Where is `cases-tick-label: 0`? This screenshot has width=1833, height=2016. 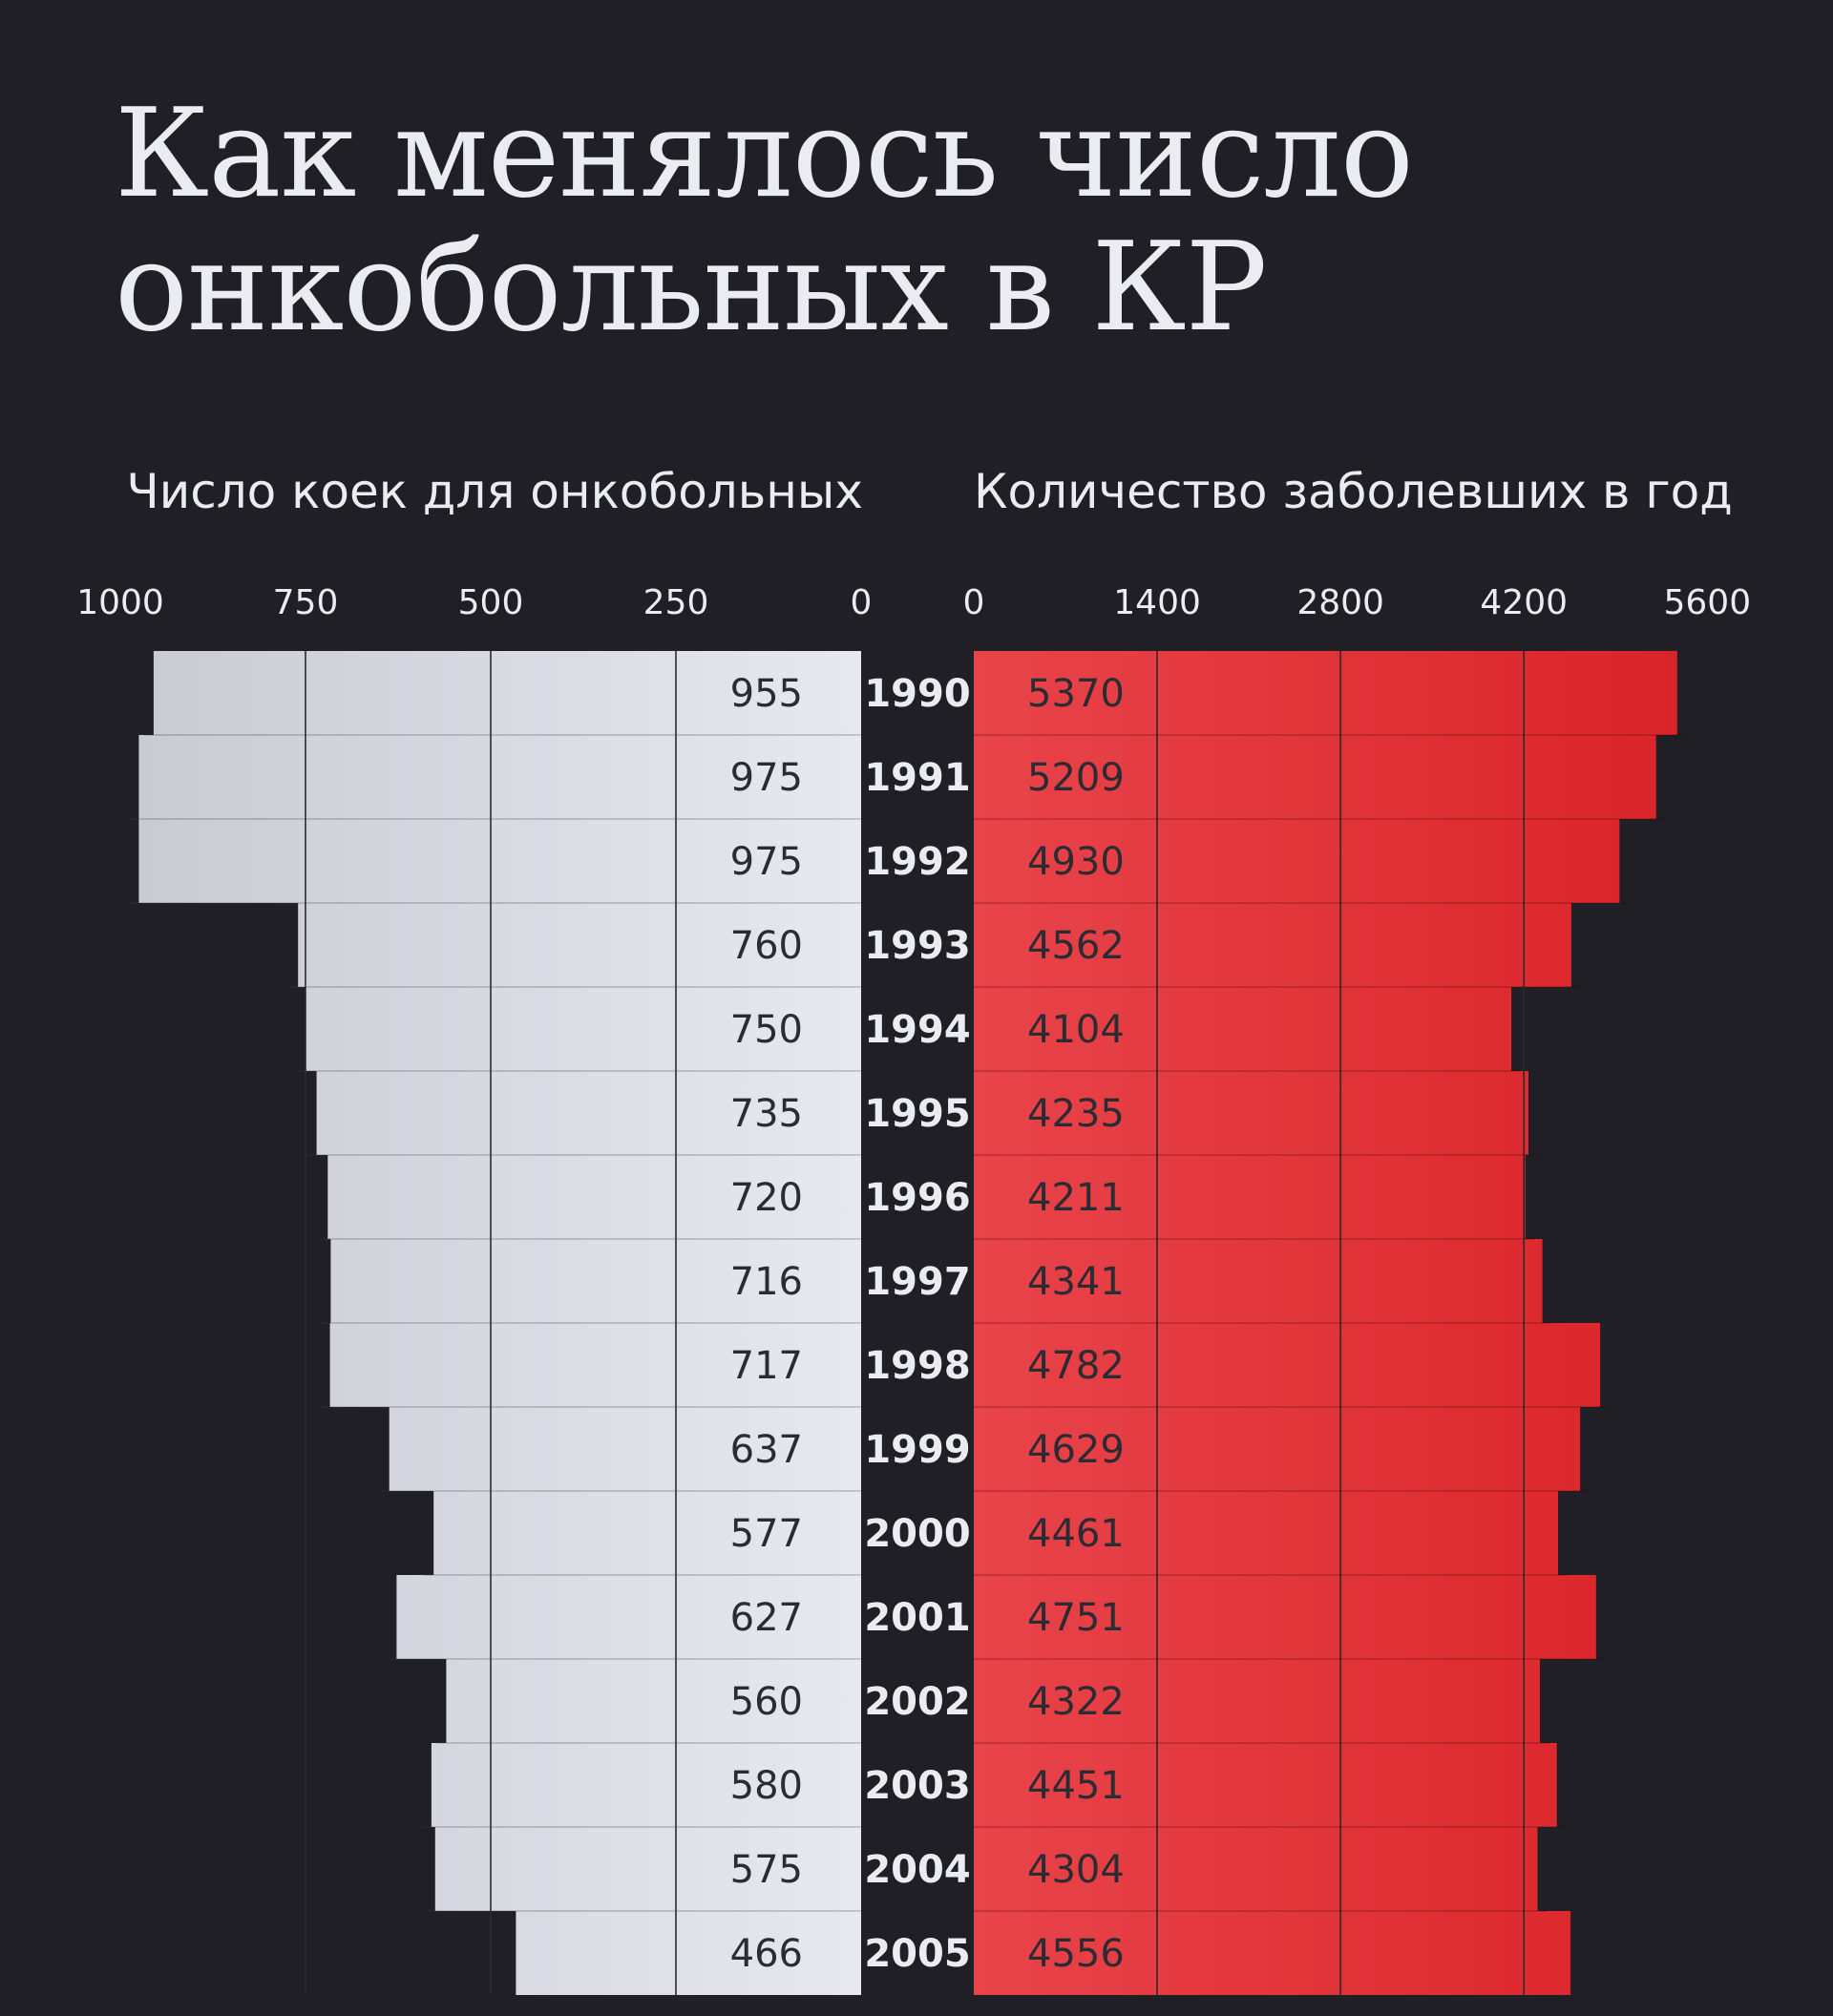
cases-tick-label: 0 is located at coordinates (974, 603).